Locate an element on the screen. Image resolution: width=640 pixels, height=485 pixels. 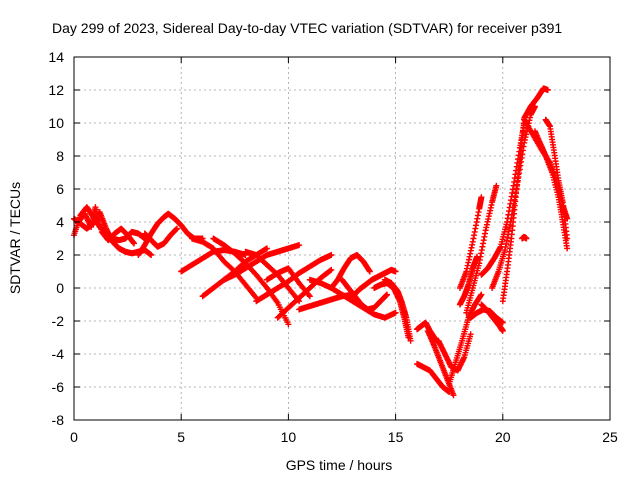
y-tick-label: -8 is located at coordinates (58, 420).